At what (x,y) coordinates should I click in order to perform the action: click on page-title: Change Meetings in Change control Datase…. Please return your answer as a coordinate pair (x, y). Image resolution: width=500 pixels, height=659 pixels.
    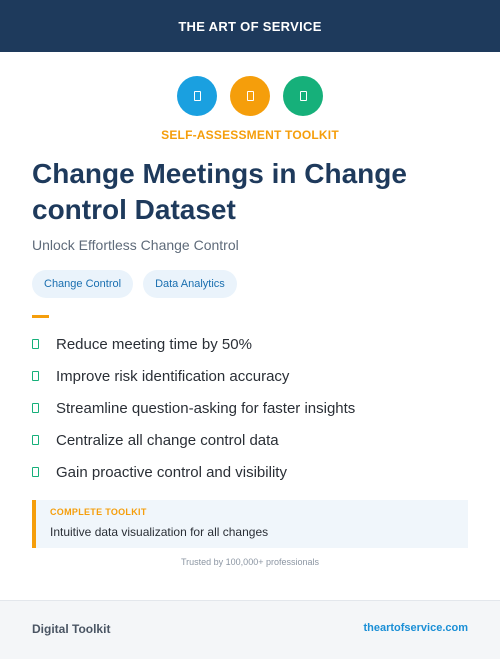
    Looking at the image, I should click on (219, 191).